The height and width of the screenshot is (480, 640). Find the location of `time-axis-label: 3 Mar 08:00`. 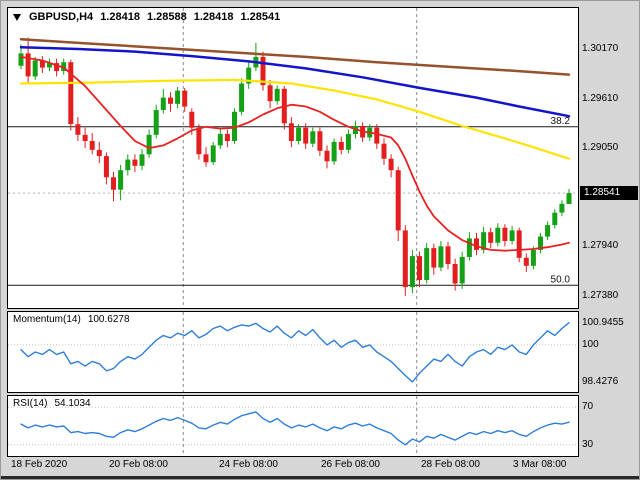

time-axis-label: 3 Mar 08:00 is located at coordinates (540, 464).